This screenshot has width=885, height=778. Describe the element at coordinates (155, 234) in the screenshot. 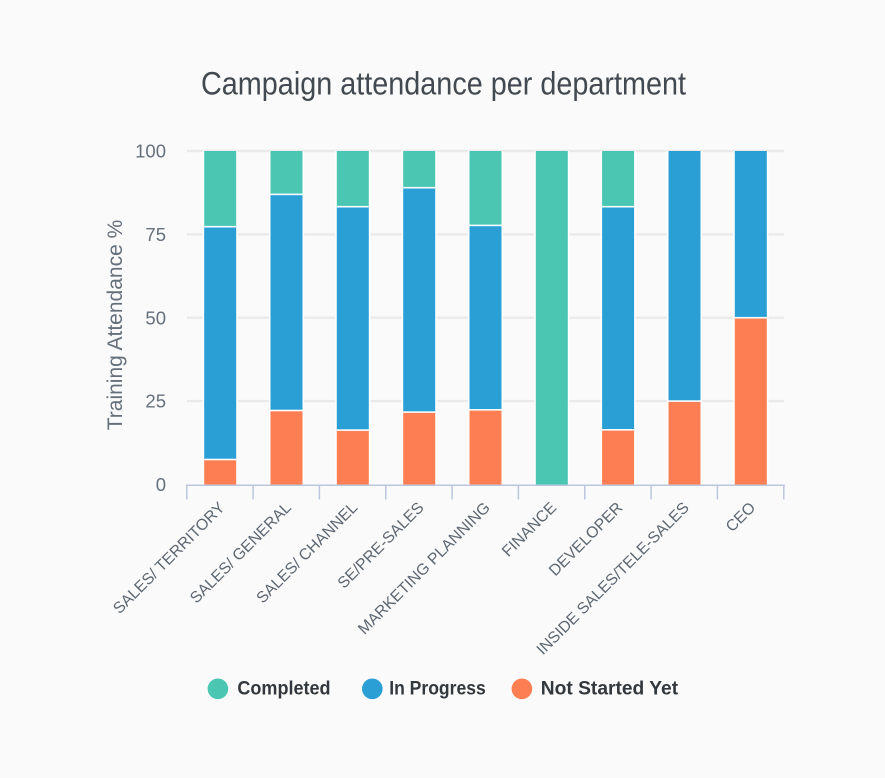

I see `svg-text: 75` at that location.